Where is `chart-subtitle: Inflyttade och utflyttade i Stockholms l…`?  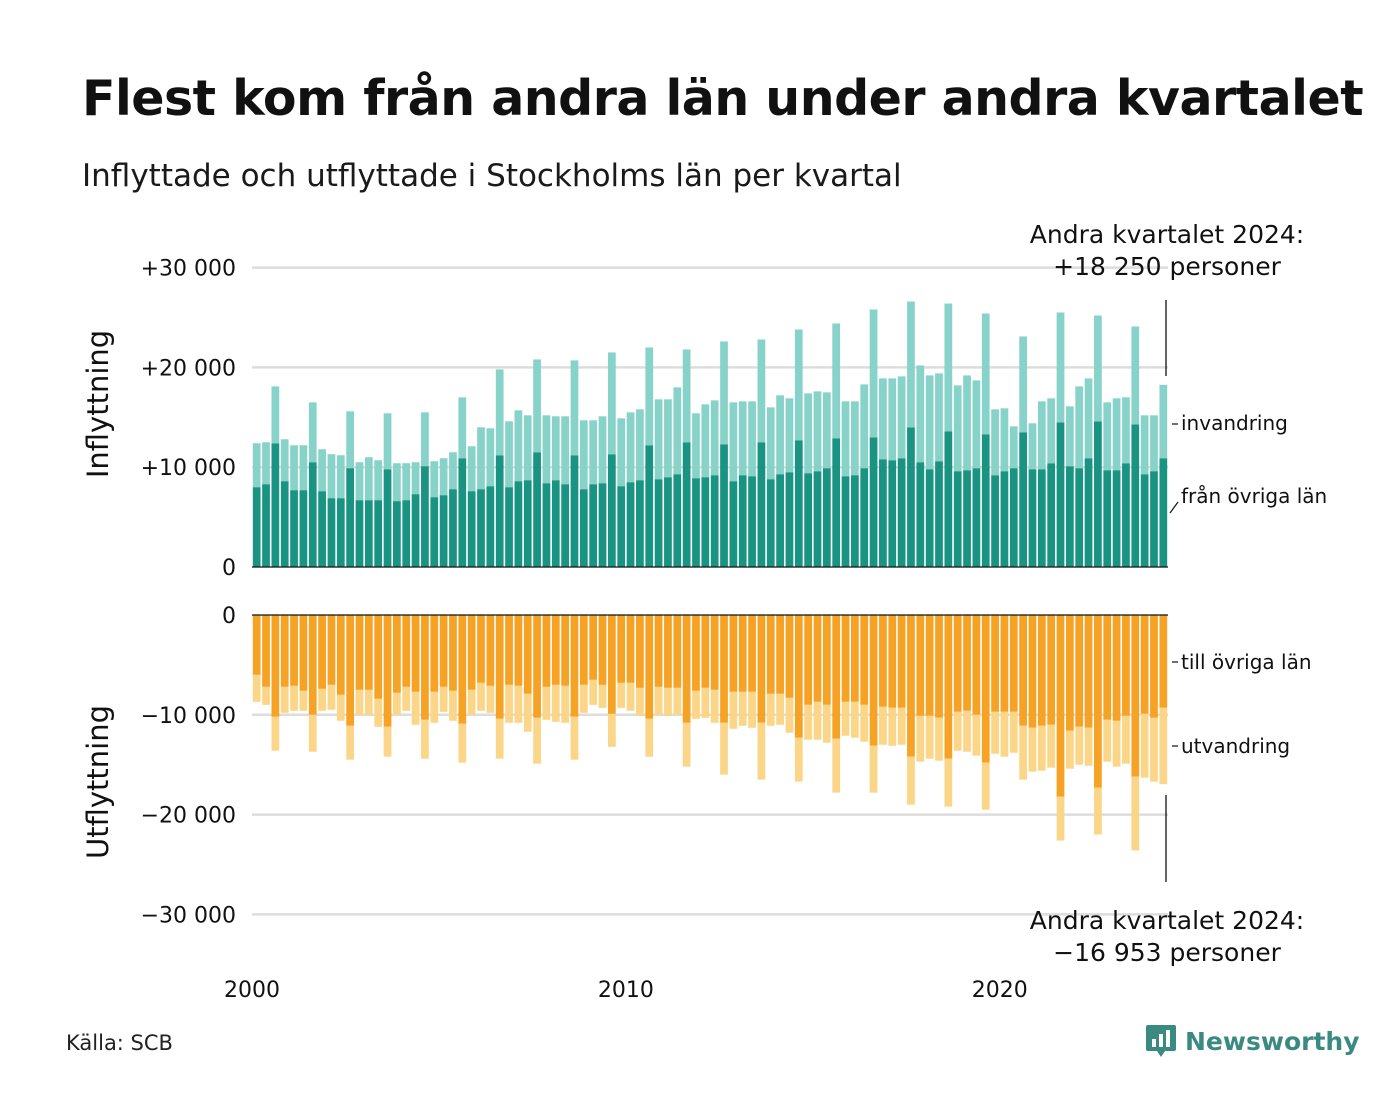 chart-subtitle: Inflyttade och utflyttade i Stockholms l… is located at coordinates (492, 176).